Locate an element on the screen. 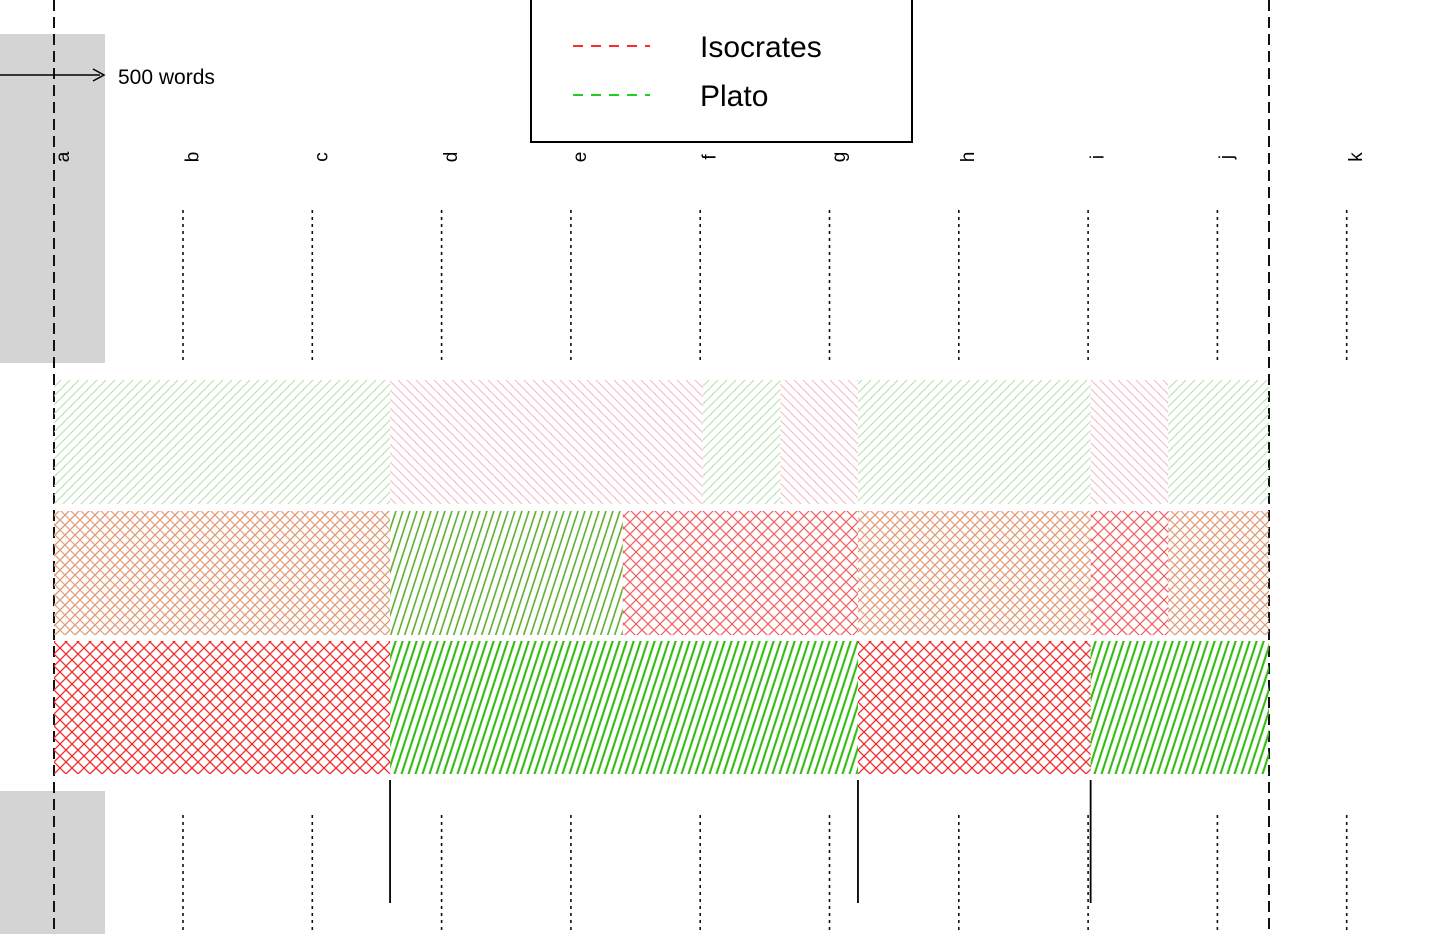  segment-solid-2-isocrates is located at coordinates (974, 707).